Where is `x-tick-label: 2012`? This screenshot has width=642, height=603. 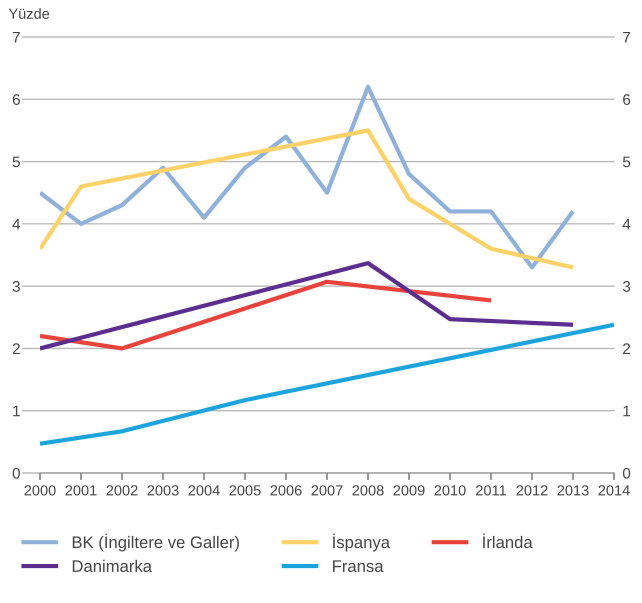 x-tick-label: 2012 is located at coordinates (532, 490).